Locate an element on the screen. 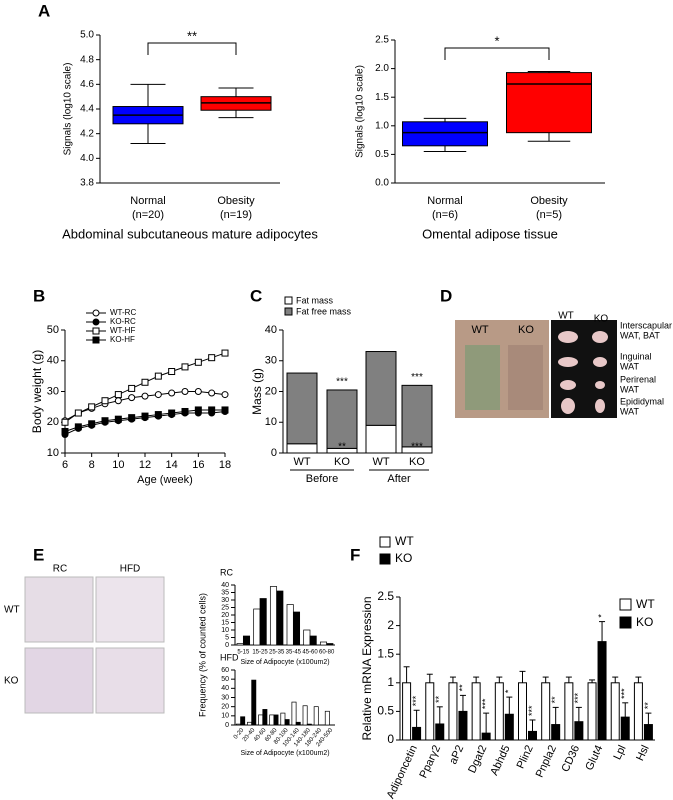 This screenshot has width=673, height=800. panel-letter: B is located at coordinates (39, 295).